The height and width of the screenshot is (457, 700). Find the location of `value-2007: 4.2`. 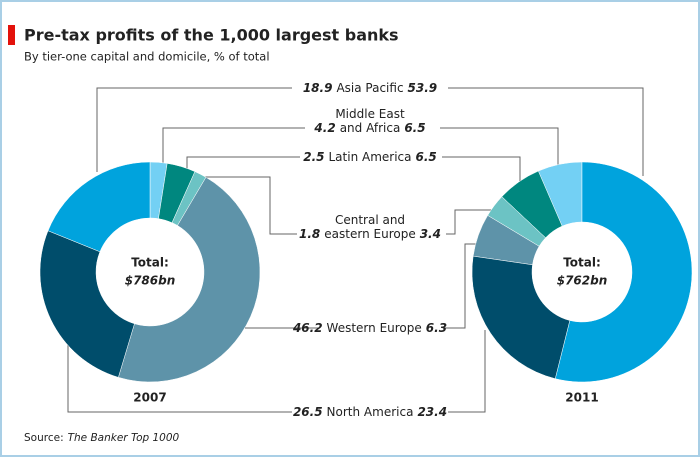

value-2007: 4.2 is located at coordinates (324, 128).